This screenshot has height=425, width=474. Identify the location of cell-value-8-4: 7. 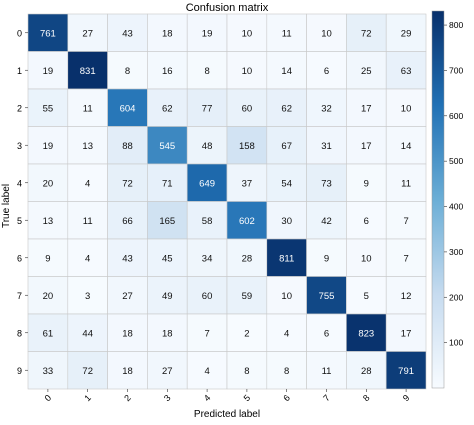
(206, 333).